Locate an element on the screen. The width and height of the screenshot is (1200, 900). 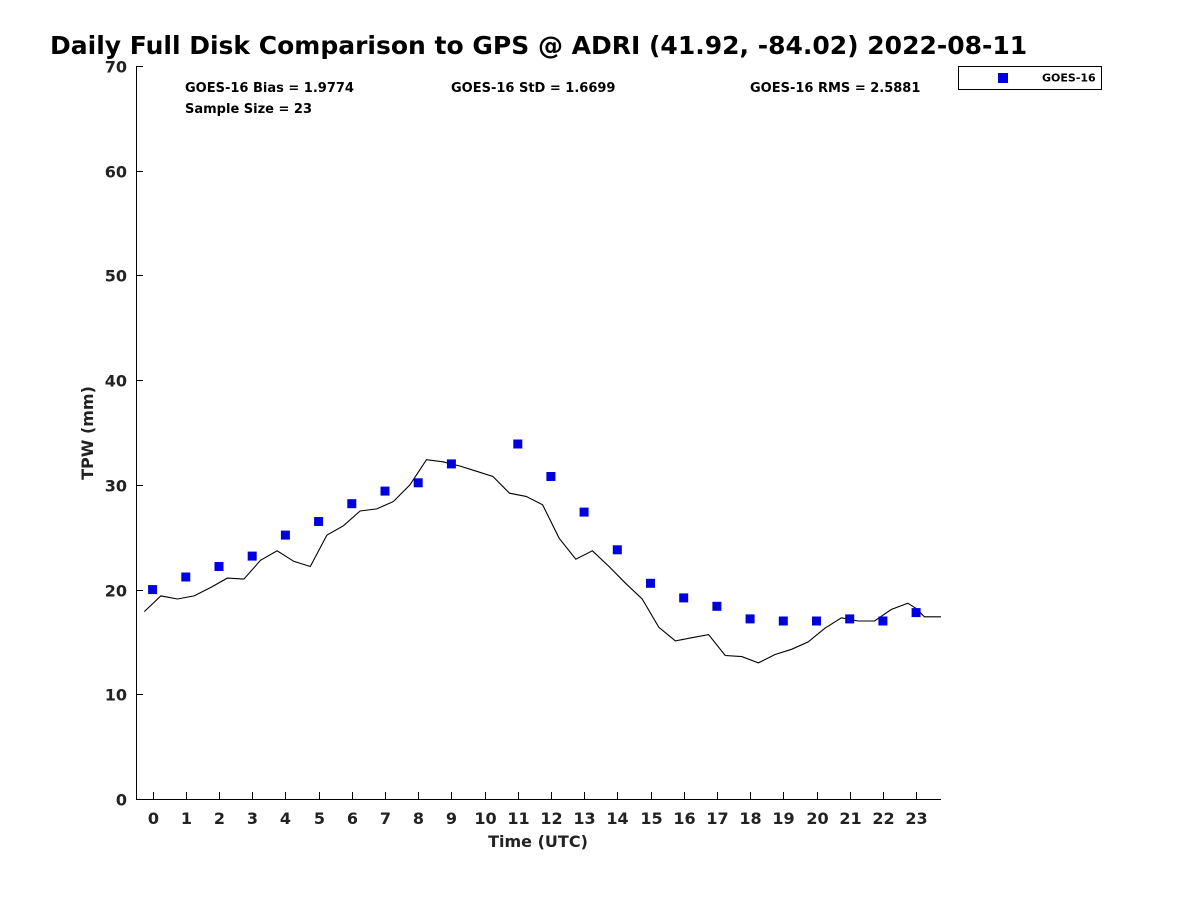
x-tick-label: 22 is located at coordinates (883, 818).